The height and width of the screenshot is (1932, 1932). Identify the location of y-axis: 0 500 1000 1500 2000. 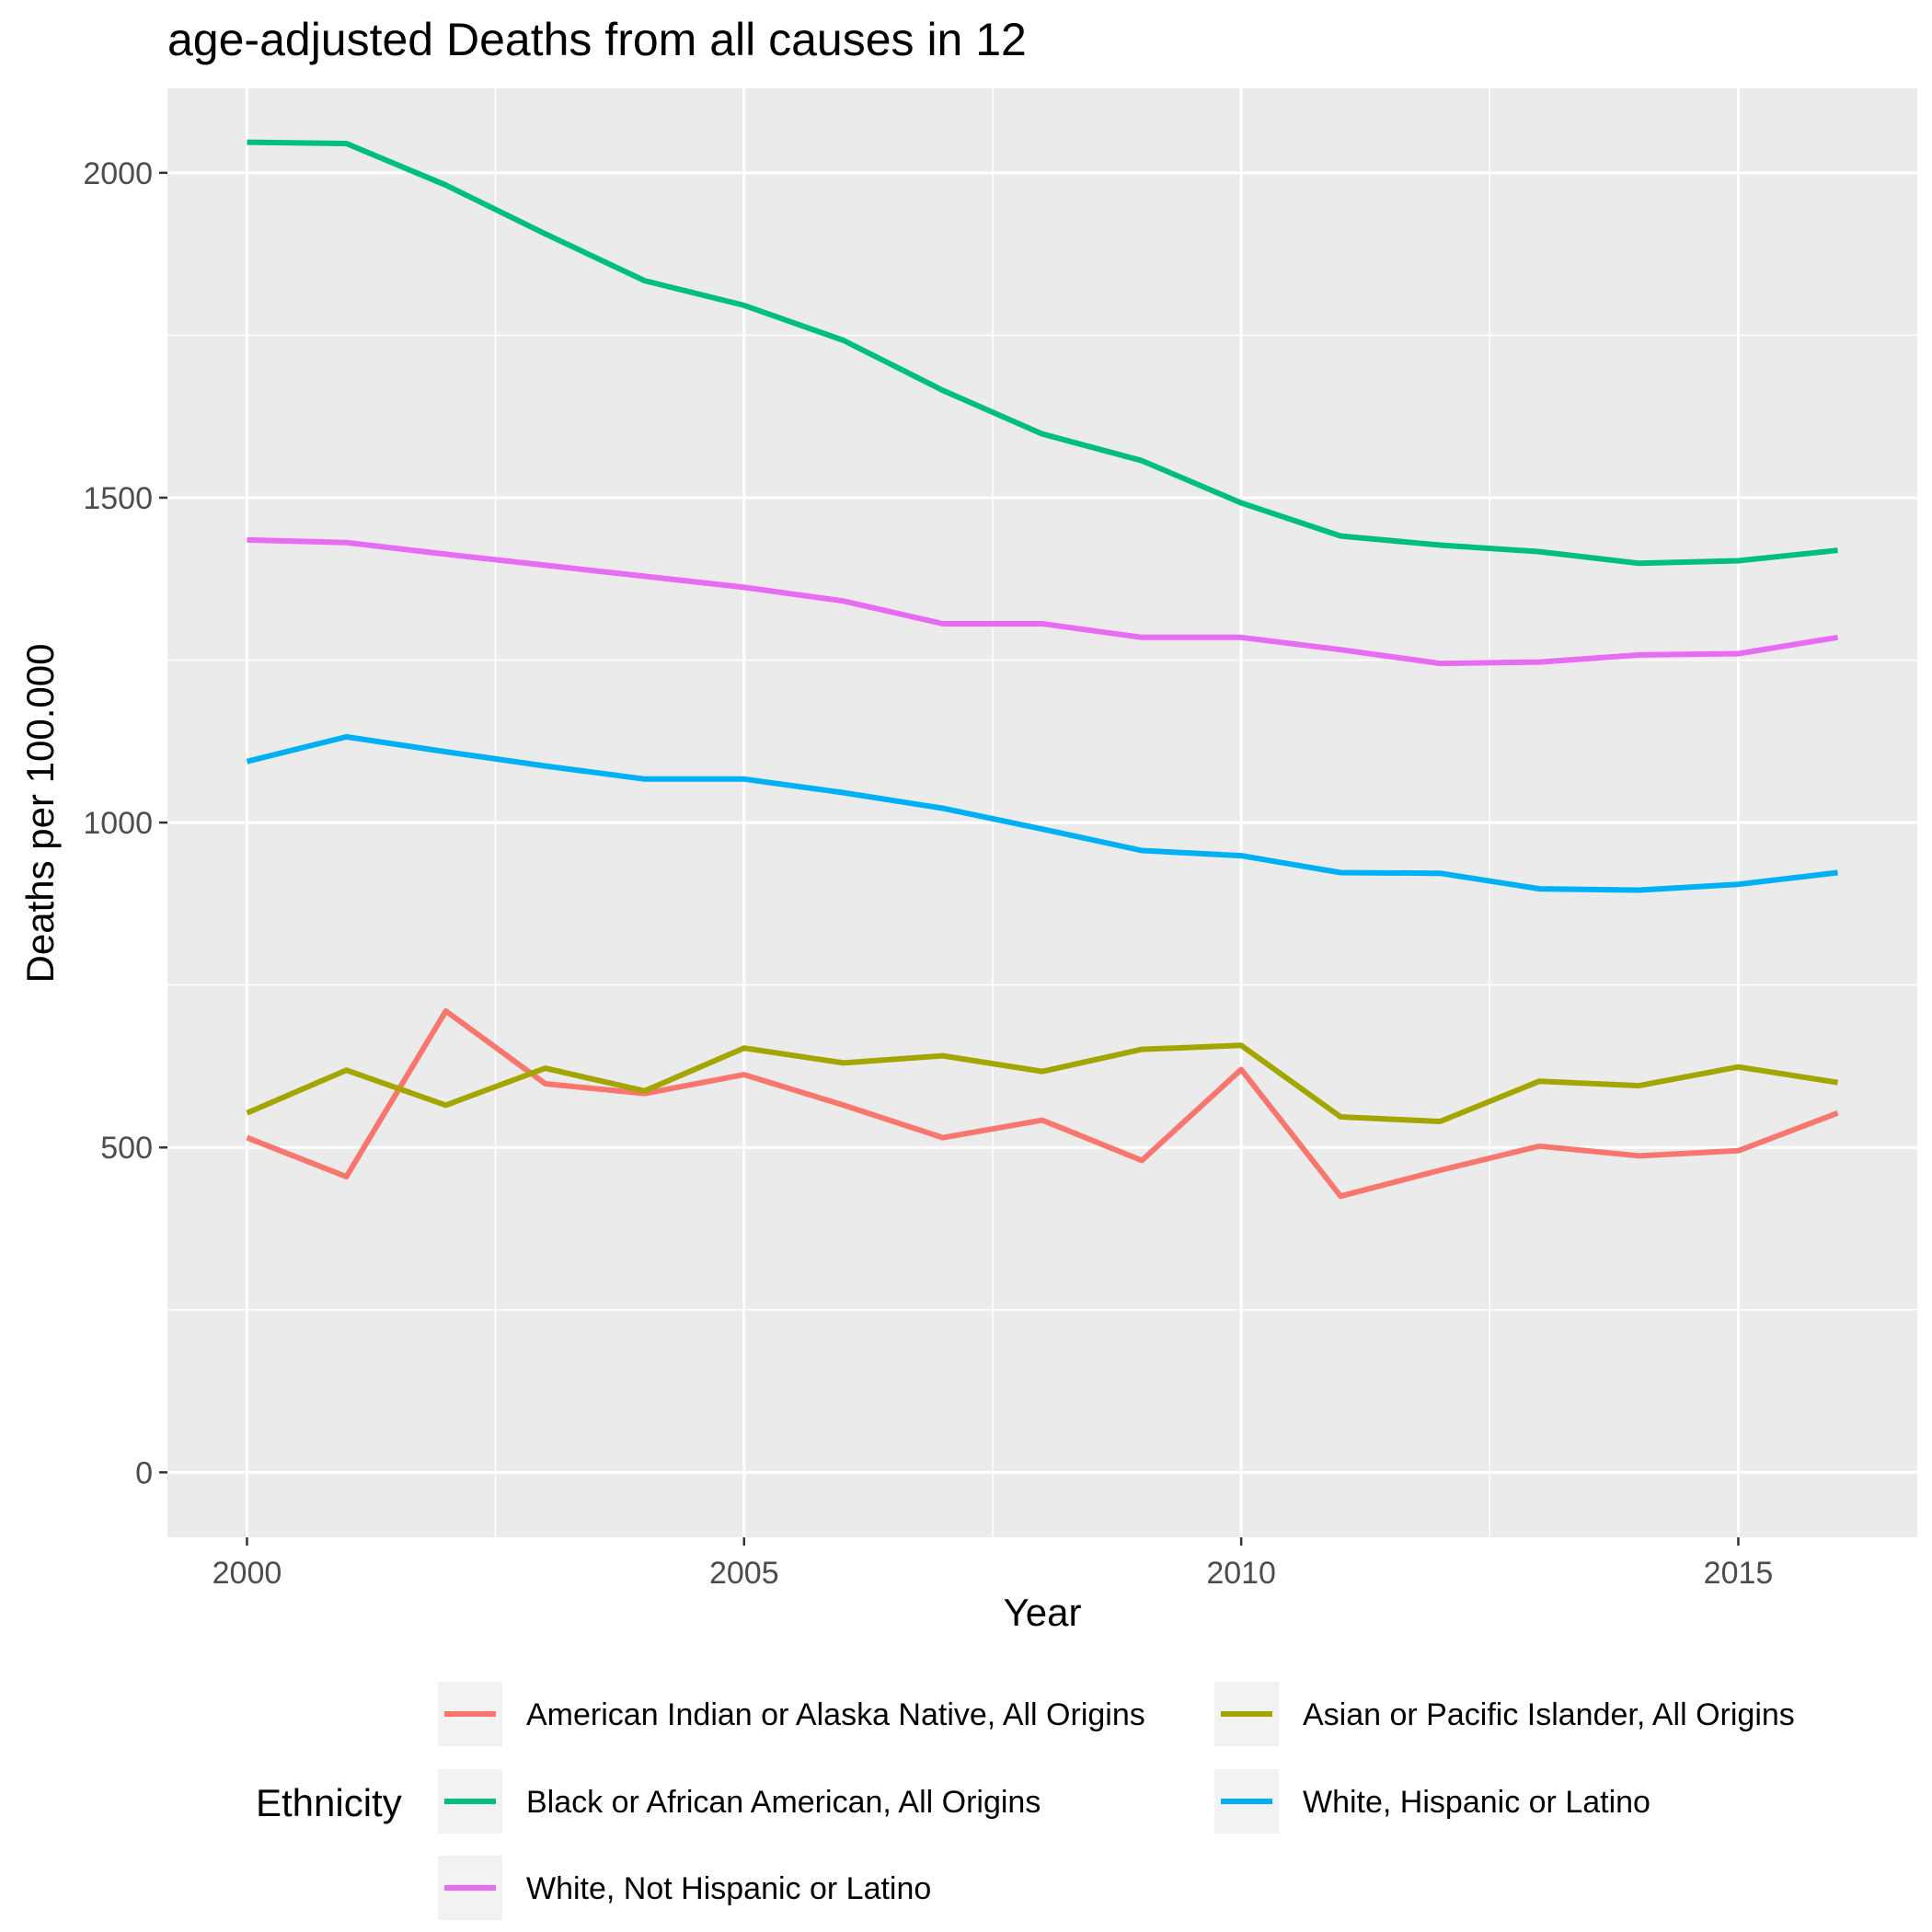
(125, 823).